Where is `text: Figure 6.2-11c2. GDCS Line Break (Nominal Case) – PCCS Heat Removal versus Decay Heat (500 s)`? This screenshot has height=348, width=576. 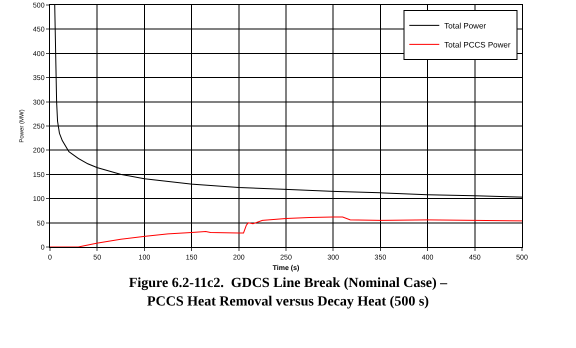 text: Figure 6.2-11c2. GDCS Line Break (Nominal Case) – PCCS Heat Removal versus Decay Heat (500 s) is located at coordinates (288, 293).